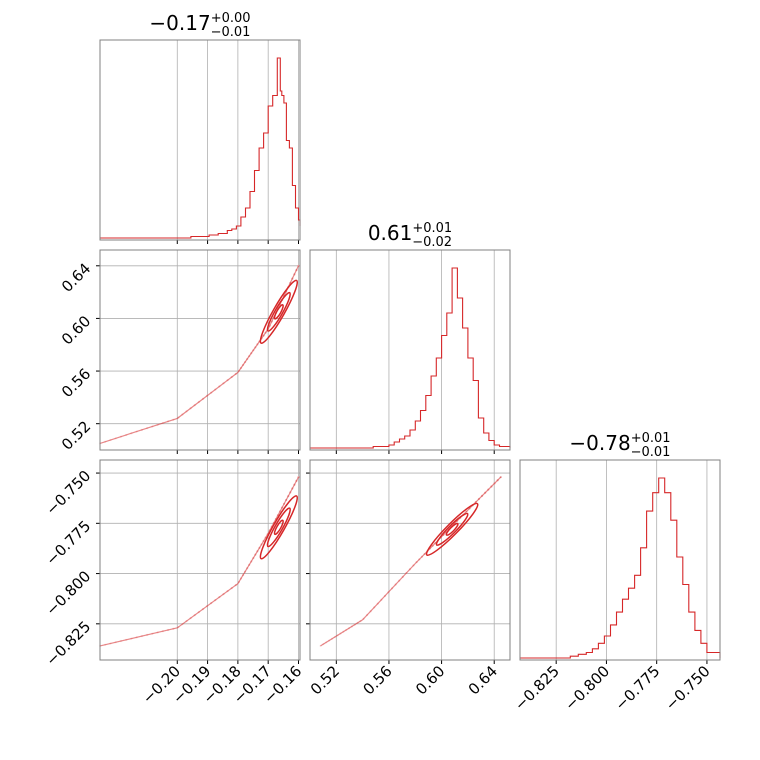 This screenshot has height=760, width=760. I want to click on x-tick-label: −0.775, so click(638, 688).